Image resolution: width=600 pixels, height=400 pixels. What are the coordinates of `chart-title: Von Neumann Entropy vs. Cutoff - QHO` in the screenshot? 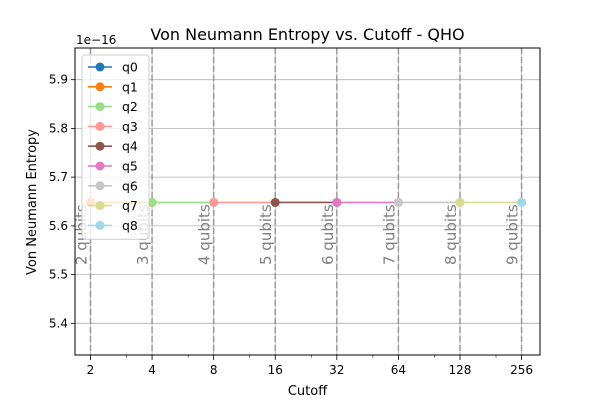 It's located at (307, 34).